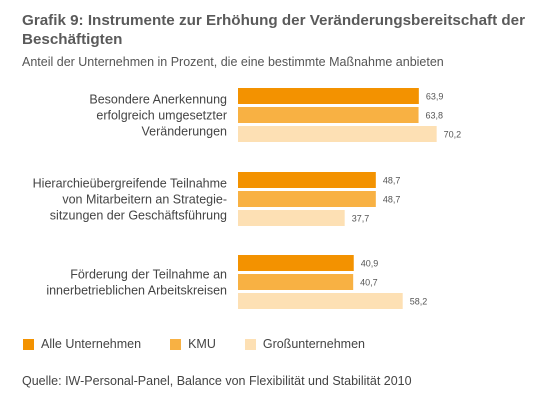 Image resolution: width=540 pixels, height=403 pixels. Describe the element at coordinates (202, 344) in the screenshot. I see `legend-label-kmu: KMU` at that location.